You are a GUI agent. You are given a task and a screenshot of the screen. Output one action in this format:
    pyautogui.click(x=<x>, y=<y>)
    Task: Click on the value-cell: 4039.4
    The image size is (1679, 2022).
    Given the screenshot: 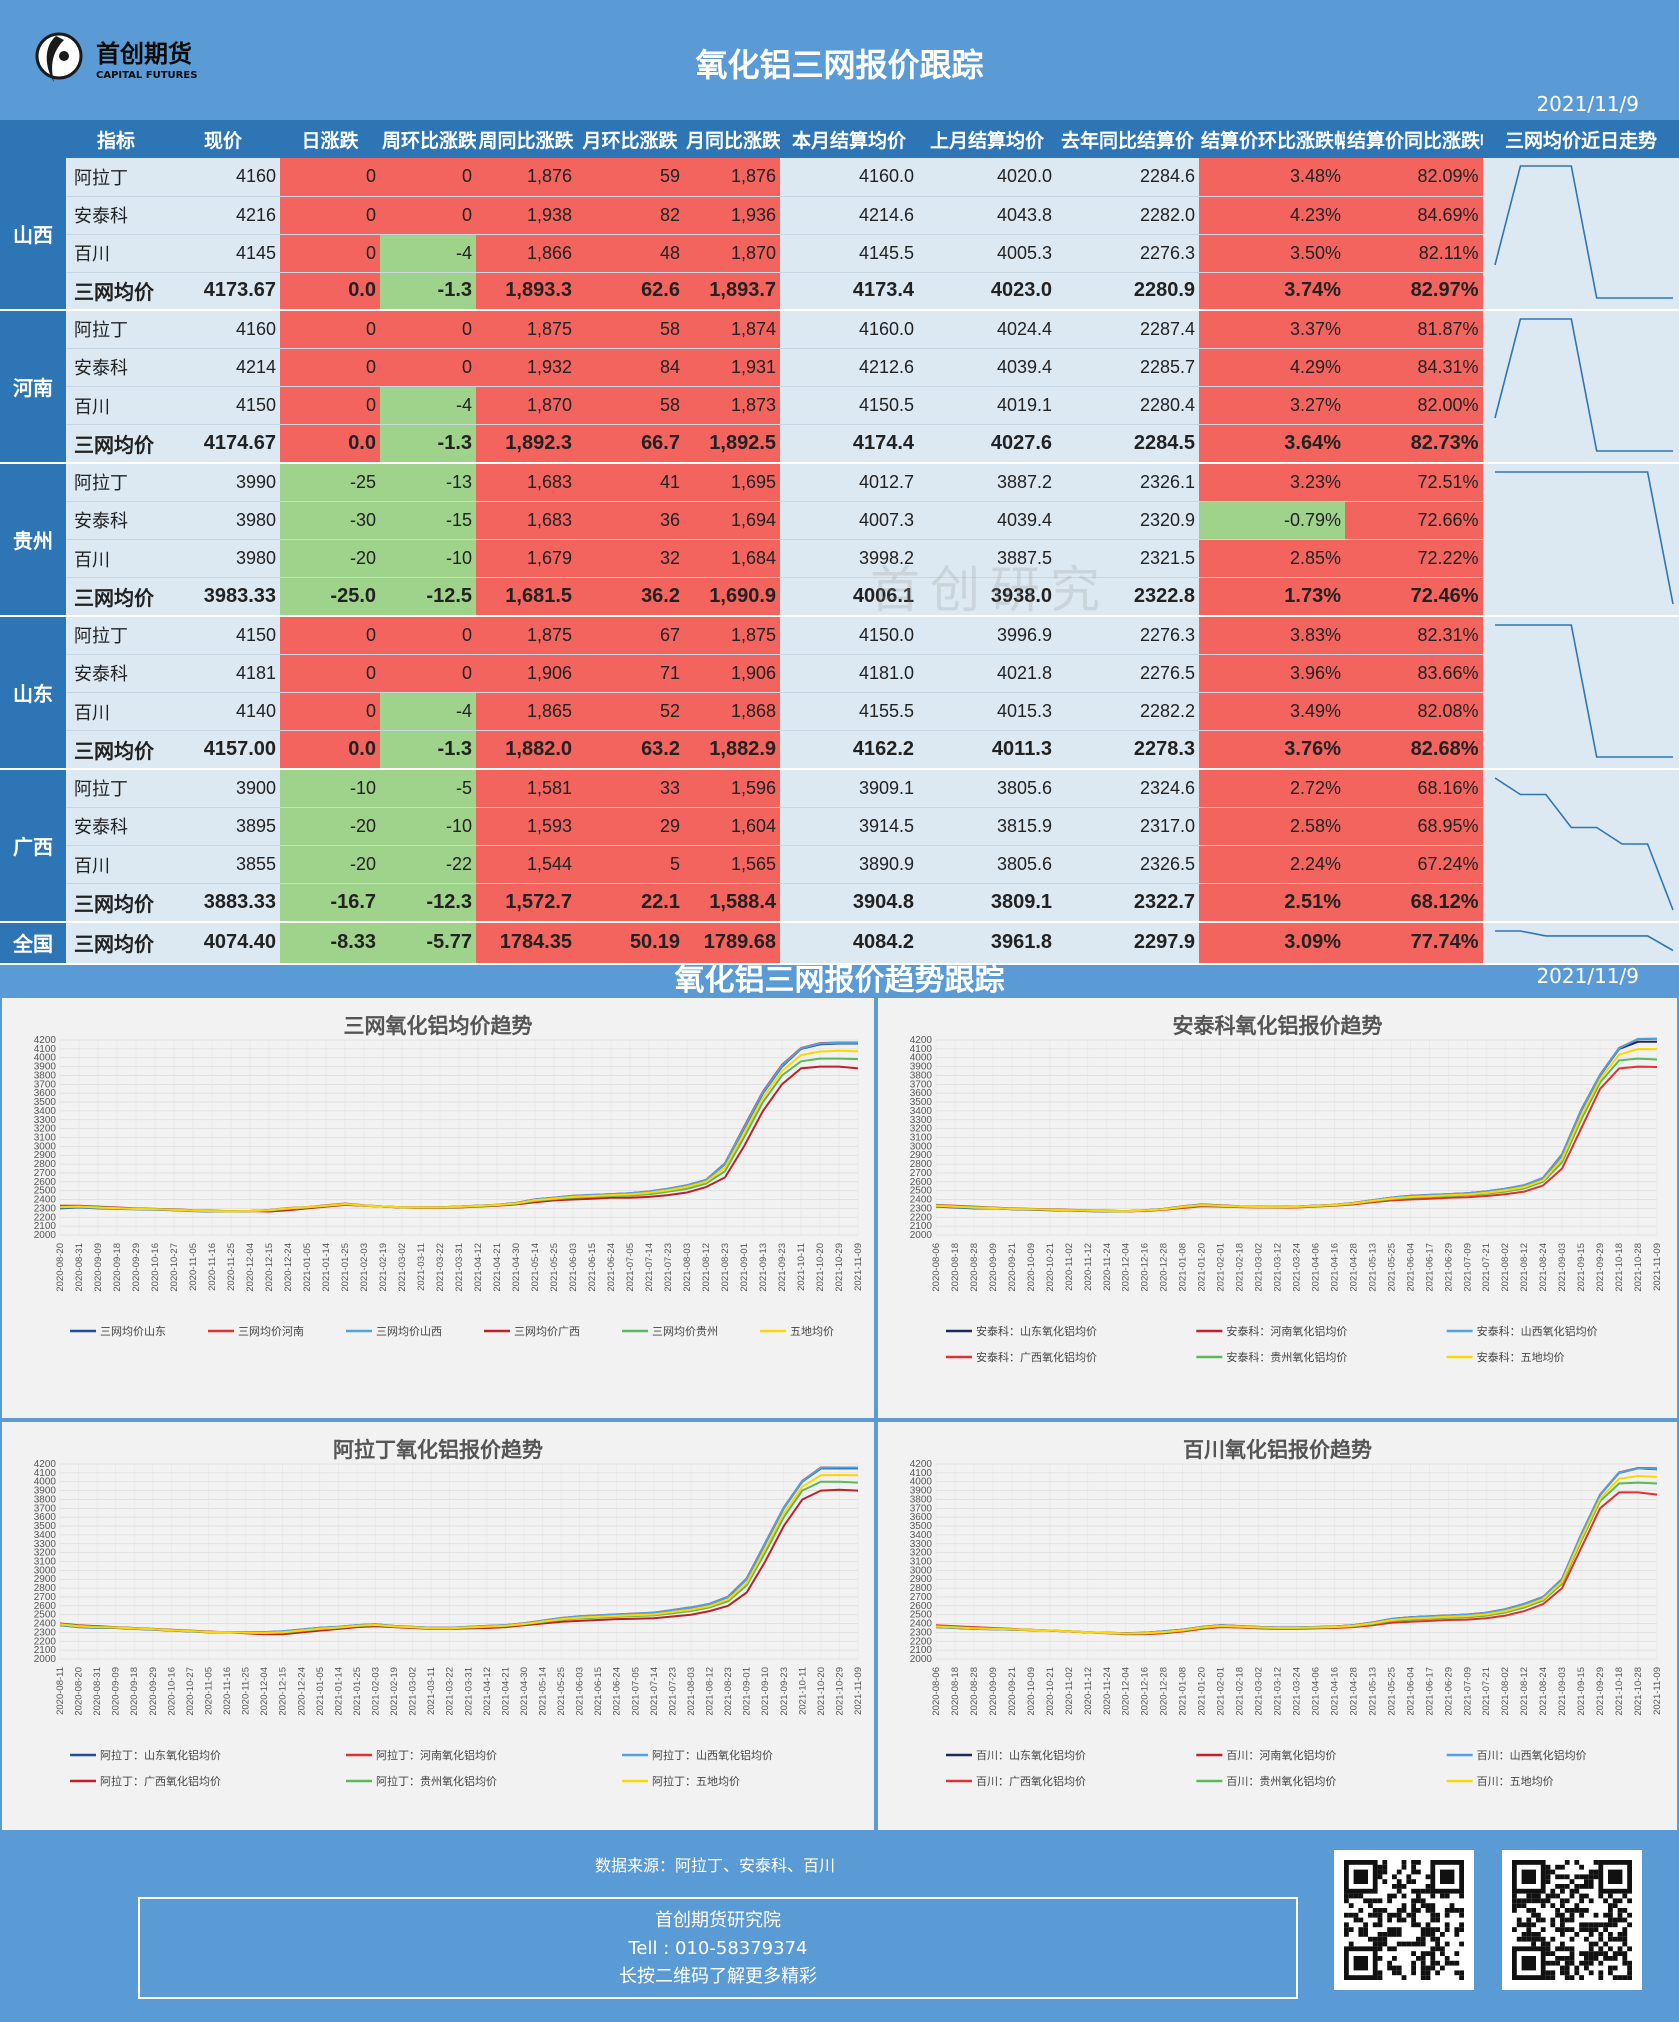 What is the action you would take?
    pyautogui.click(x=987, y=368)
    